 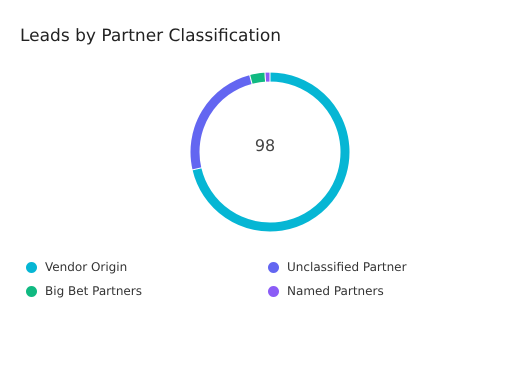 What do you see at coordinates (86, 267) in the screenshot?
I see `legend-label: Vendor Origin` at bounding box center [86, 267].